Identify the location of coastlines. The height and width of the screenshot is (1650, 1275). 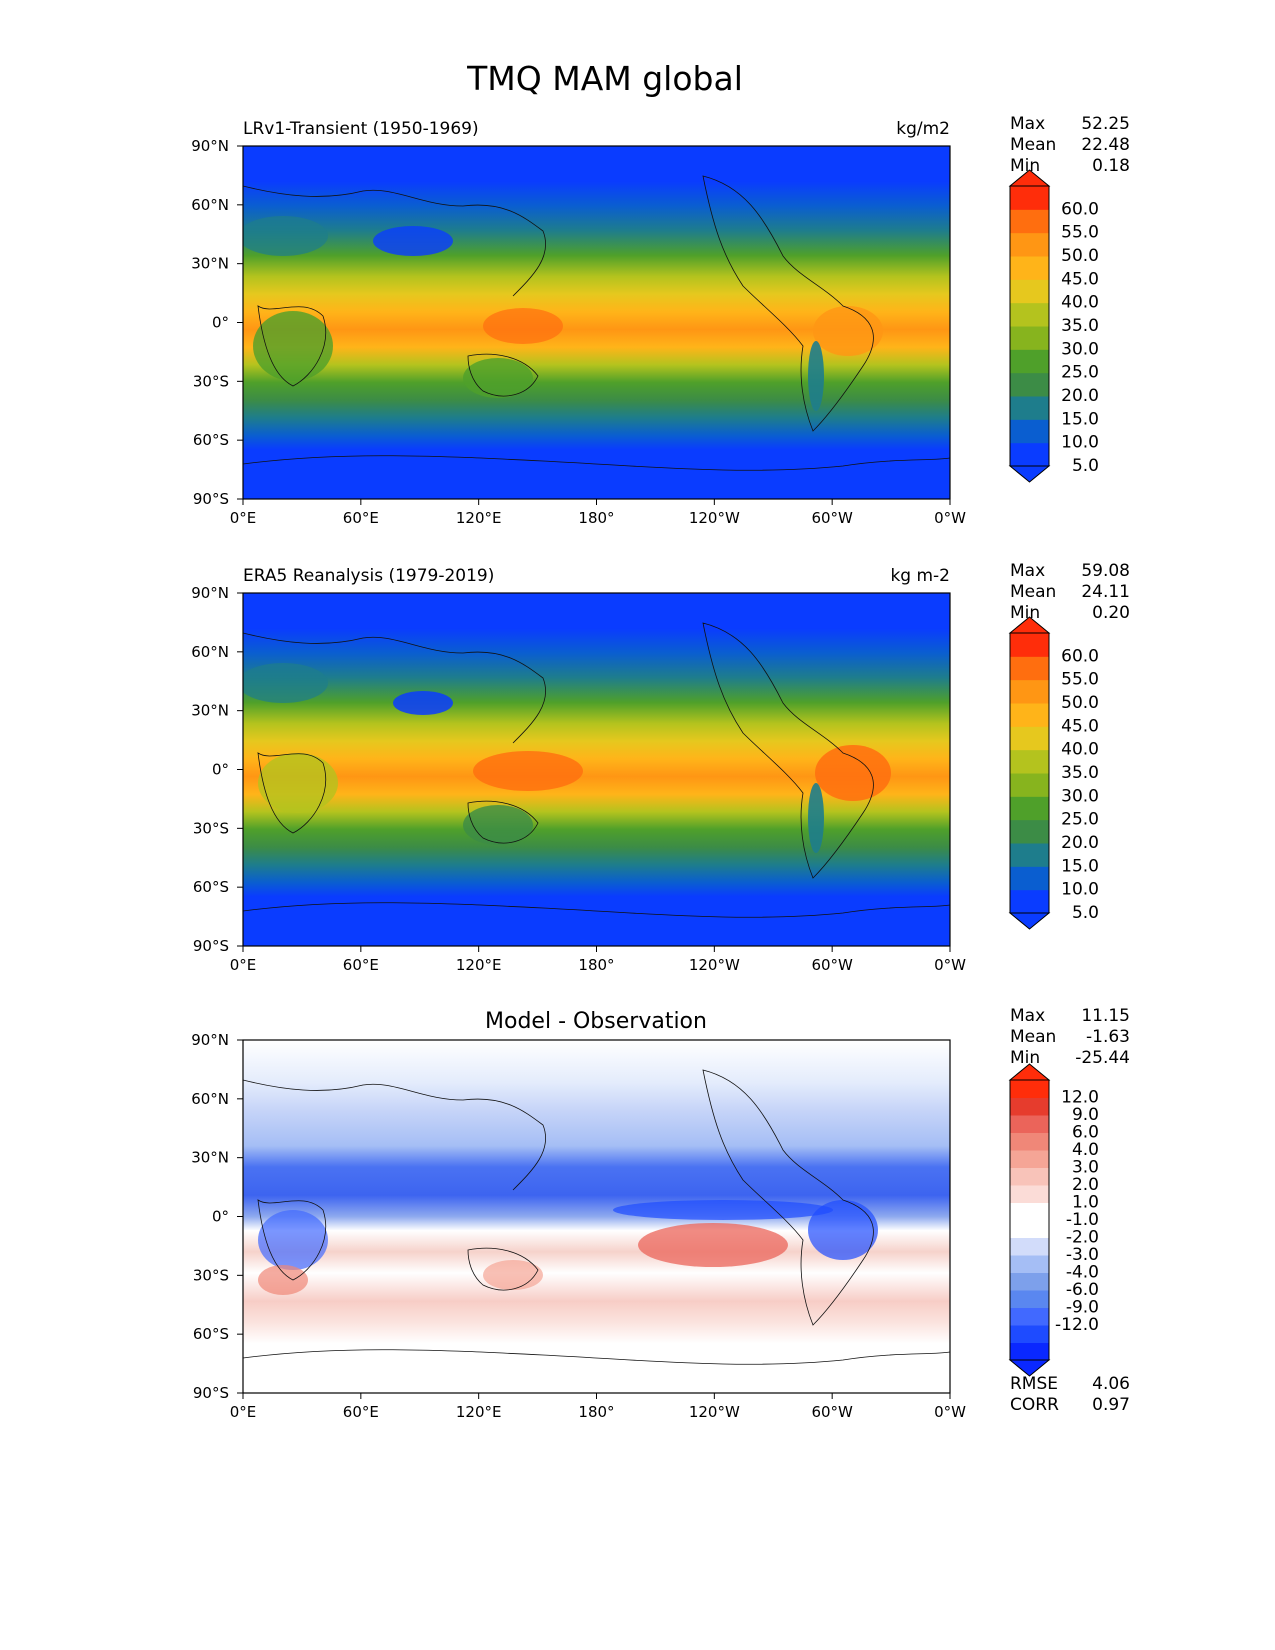
(596, 1217).